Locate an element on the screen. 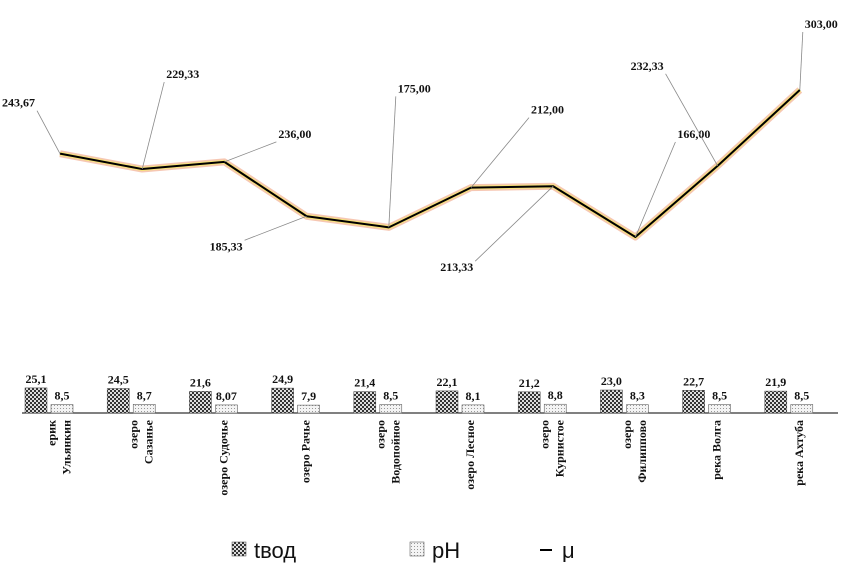 The width and height of the screenshot is (857, 584). bar-label: 8,1 is located at coordinates (473, 396).